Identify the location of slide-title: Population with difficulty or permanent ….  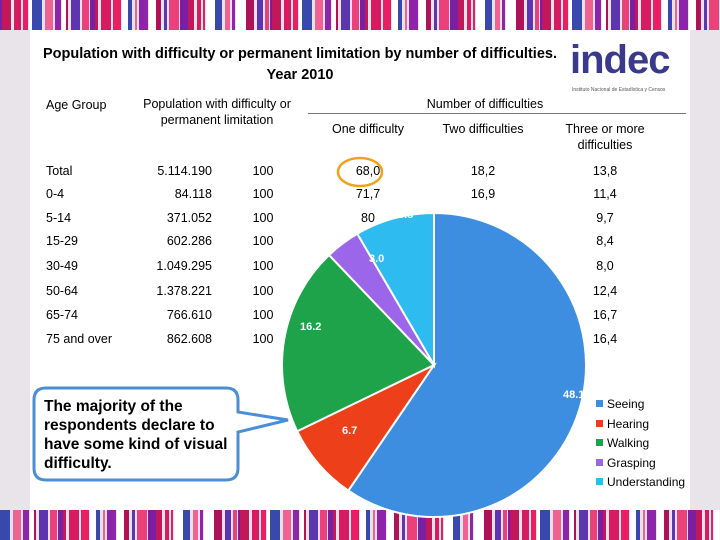
(300, 64).